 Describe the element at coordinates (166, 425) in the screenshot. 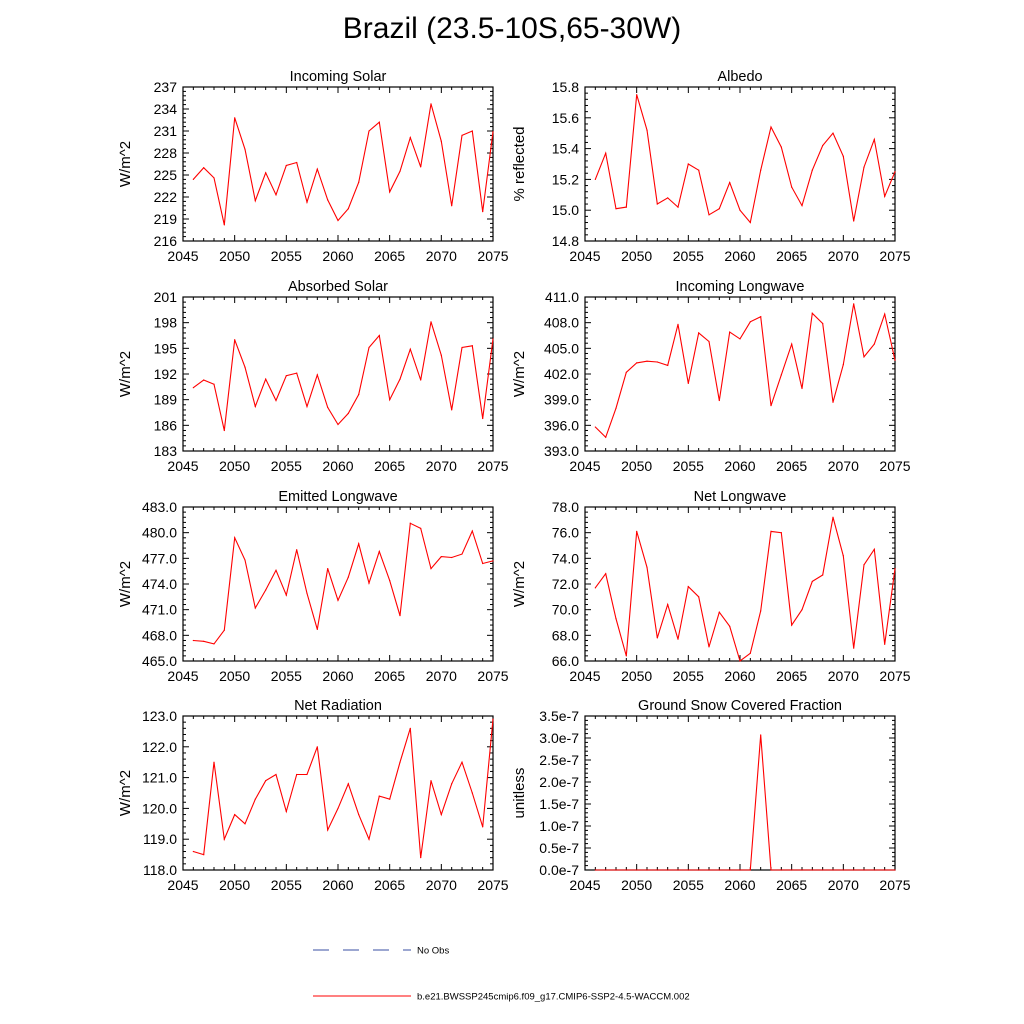

I see `y-tick-label: 186` at that location.